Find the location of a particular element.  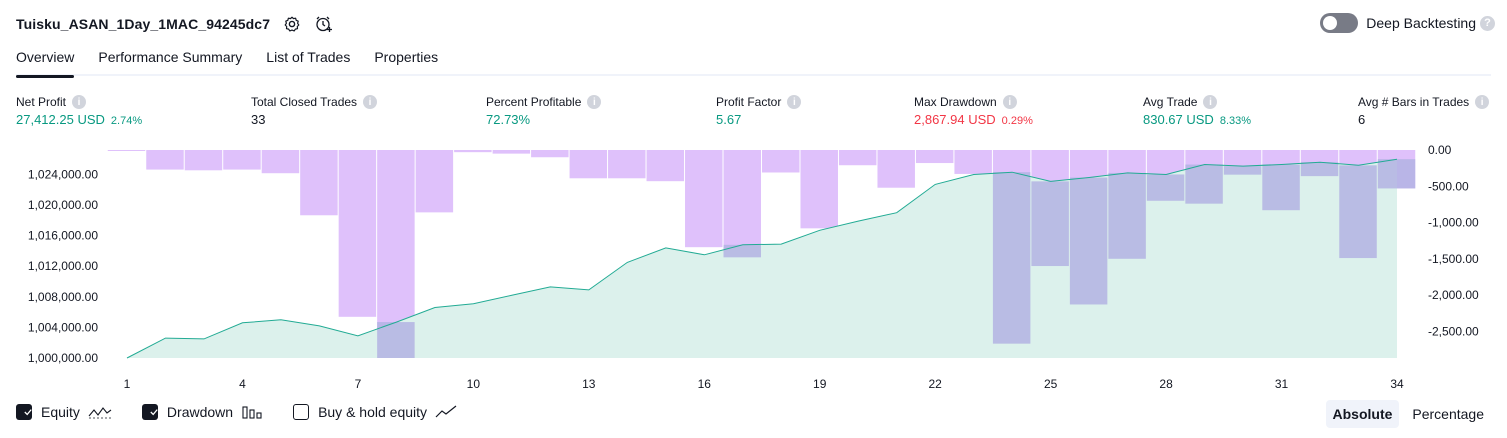

add-alert-icon is located at coordinates (324, 24).